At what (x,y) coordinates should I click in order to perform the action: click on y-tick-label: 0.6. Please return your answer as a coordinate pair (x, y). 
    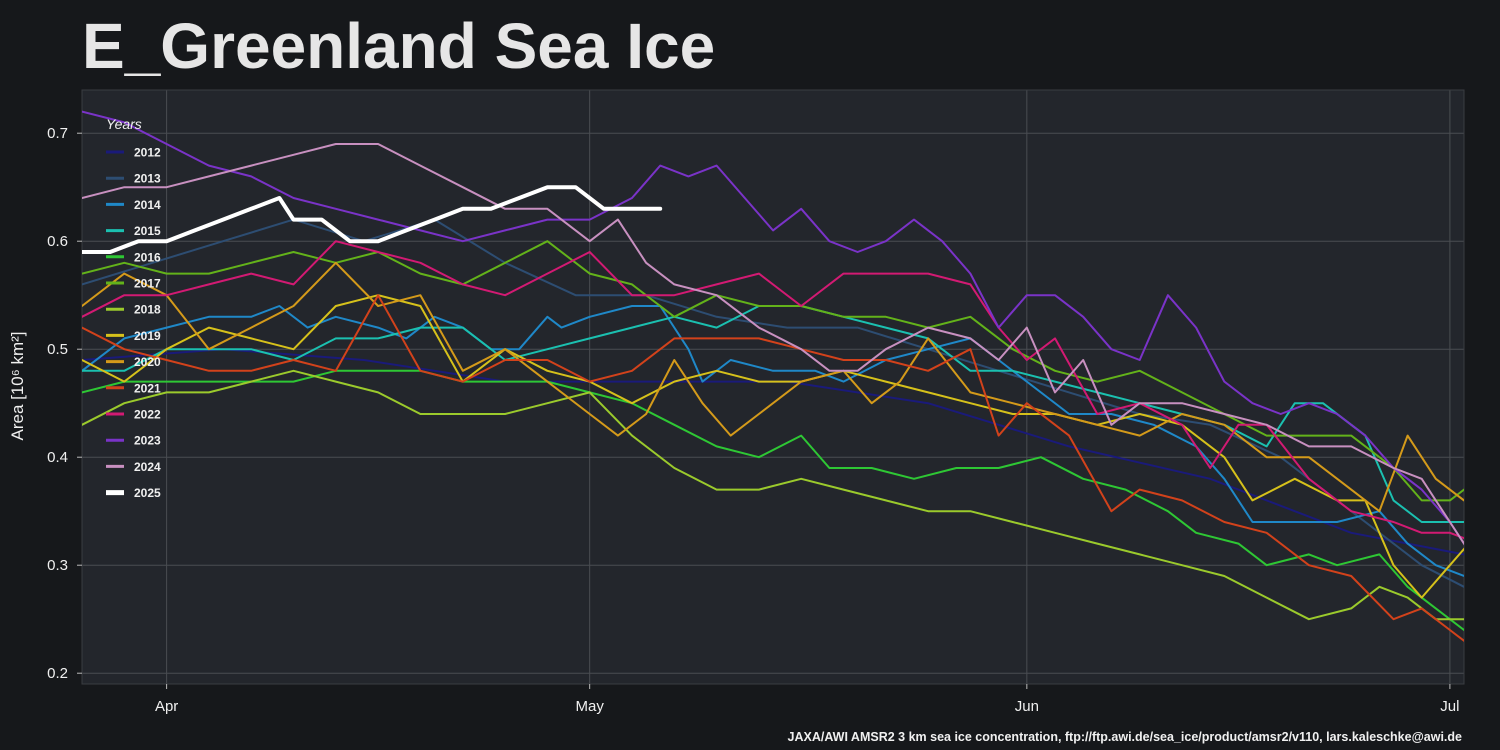
    Looking at the image, I should click on (57, 241).